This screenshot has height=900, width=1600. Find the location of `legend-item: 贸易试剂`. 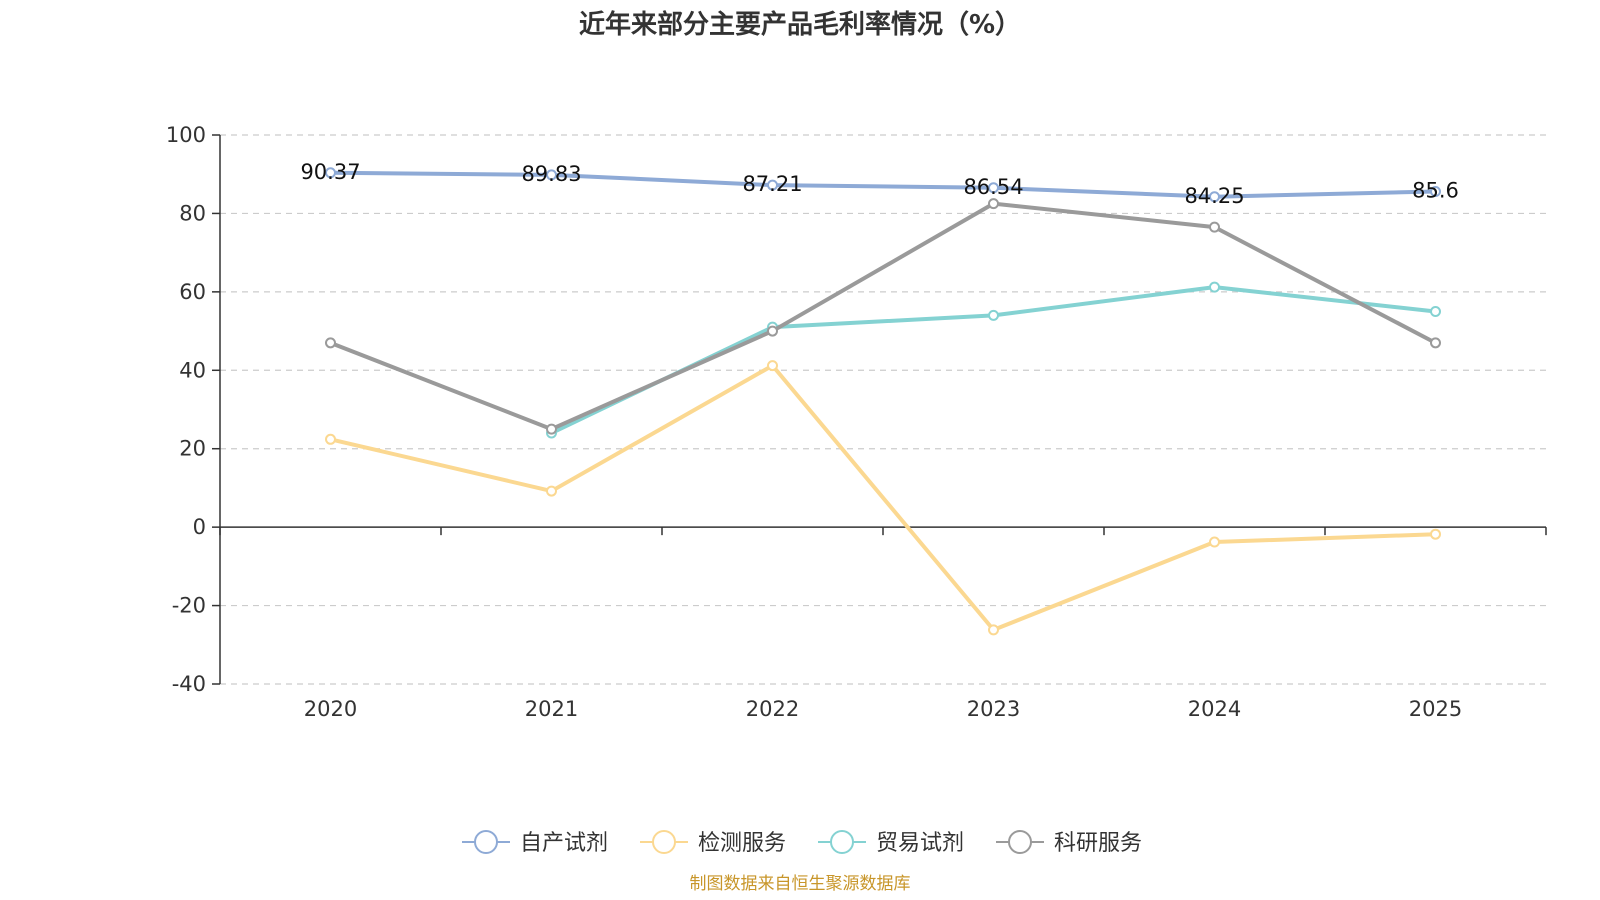

legend-item: 贸易试剂 is located at coordinates (891, 843).